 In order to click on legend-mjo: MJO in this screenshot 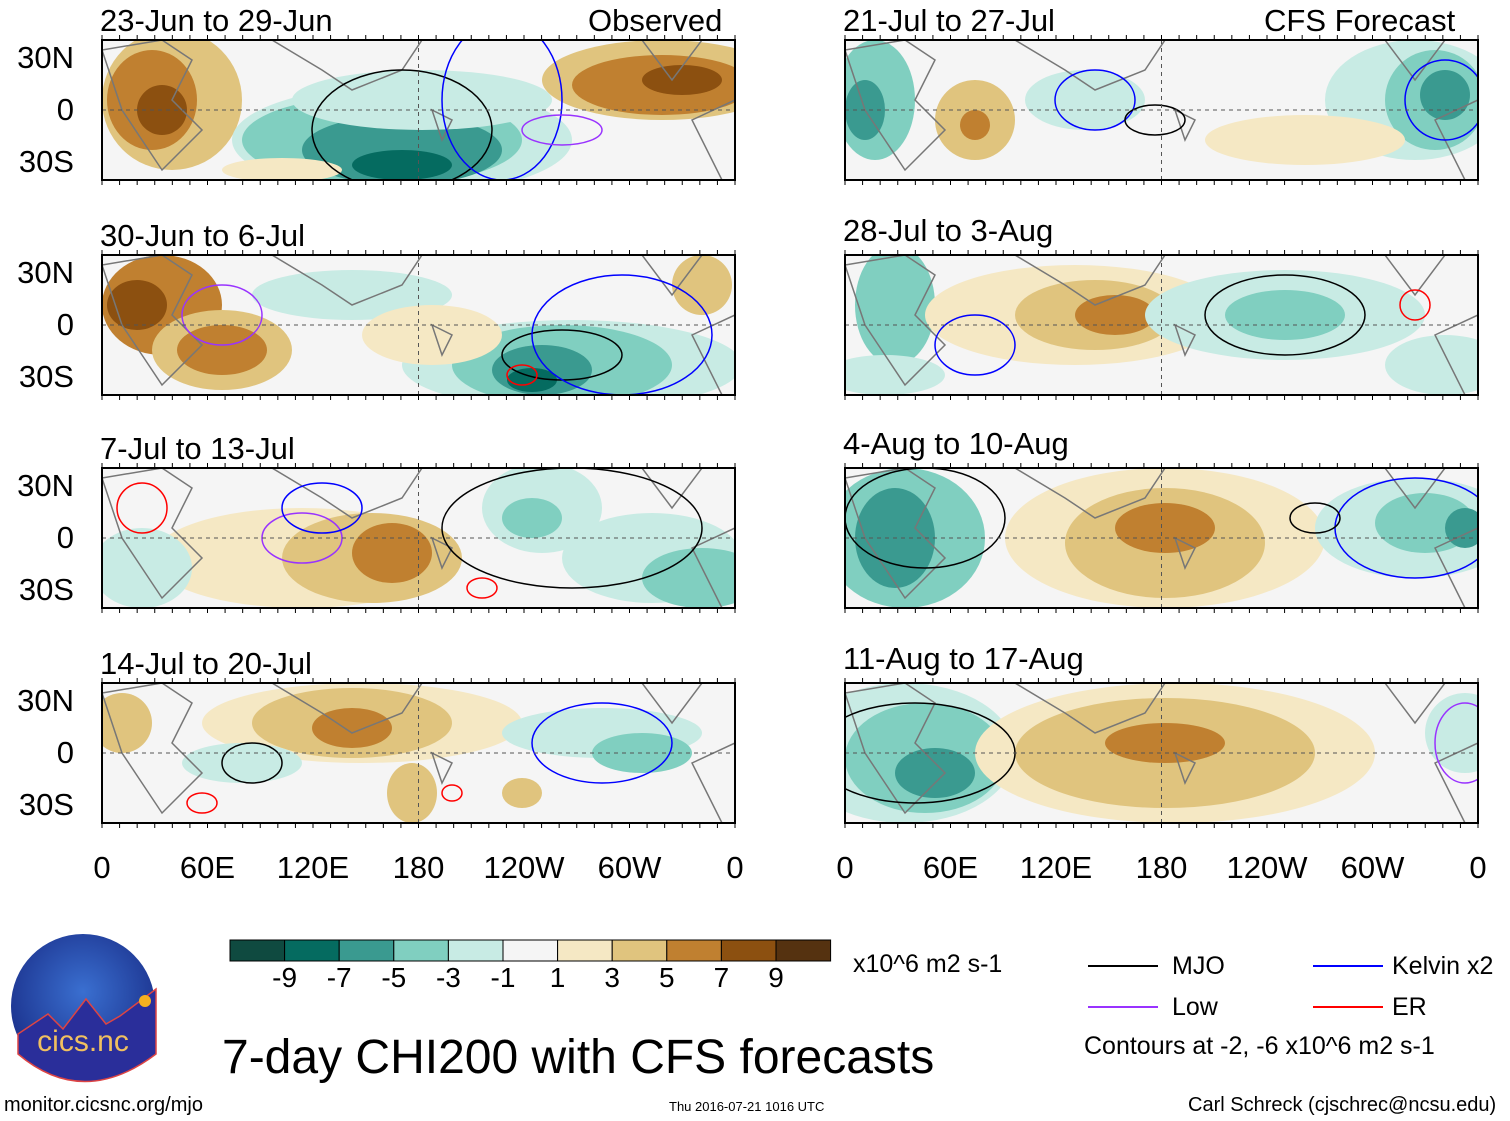, I will do `click(1198, 966)`.